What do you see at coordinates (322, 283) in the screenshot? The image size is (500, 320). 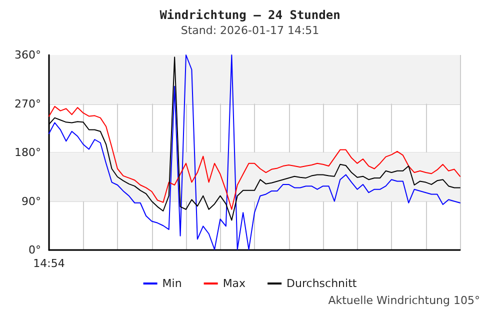 I see `legend-label: Durchschnitt` at bounding box center [322, 283].